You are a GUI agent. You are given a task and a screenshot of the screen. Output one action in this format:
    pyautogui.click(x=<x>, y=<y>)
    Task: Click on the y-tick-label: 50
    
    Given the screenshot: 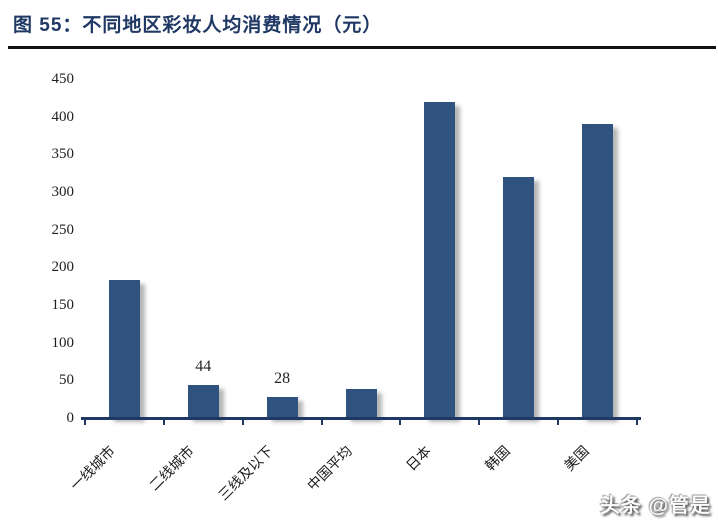 What is the action you would take?
    pyautogui.click(x=66, y=380)
    